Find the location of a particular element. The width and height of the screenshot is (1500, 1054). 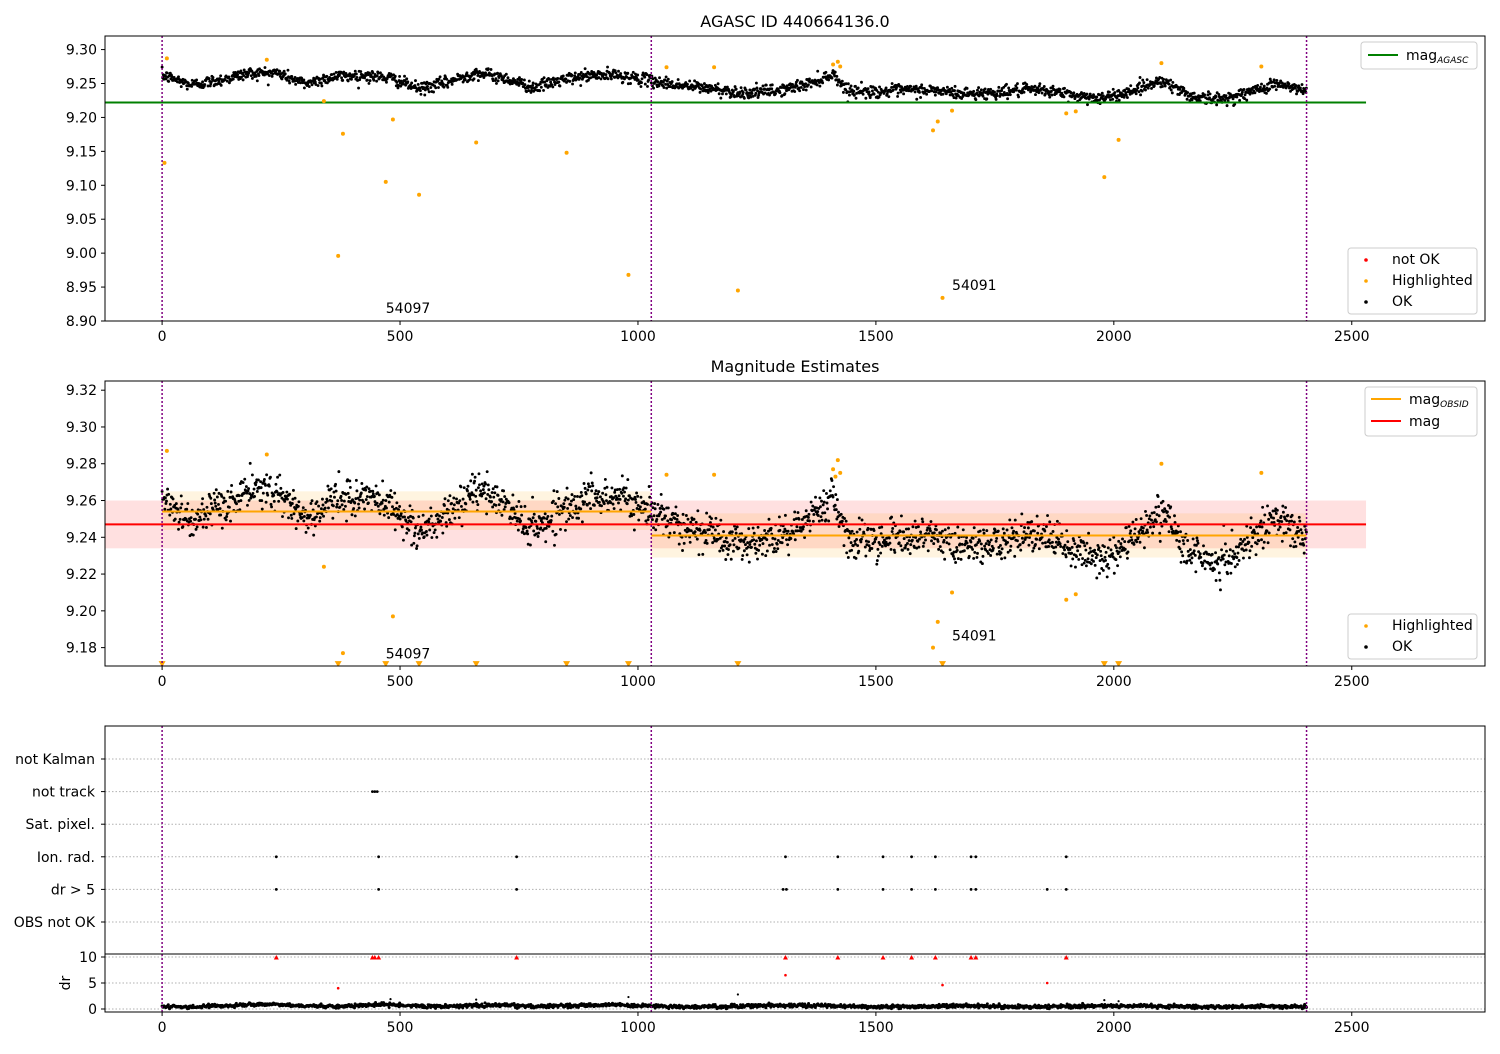

top-annotation-obsid-54091: 54091 is located at coordinates (974, 286).